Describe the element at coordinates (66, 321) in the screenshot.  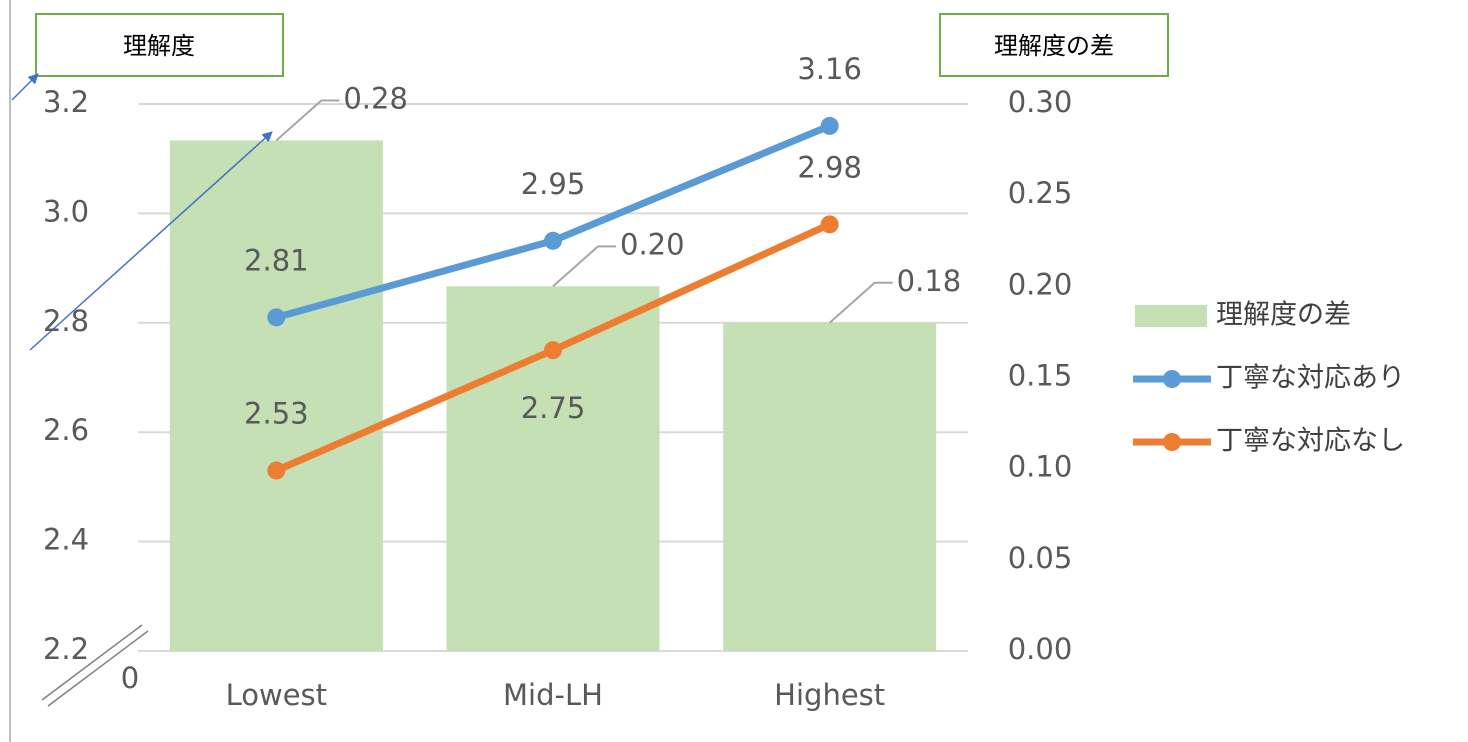
I see `y-tick-label: 2.8` at that location.